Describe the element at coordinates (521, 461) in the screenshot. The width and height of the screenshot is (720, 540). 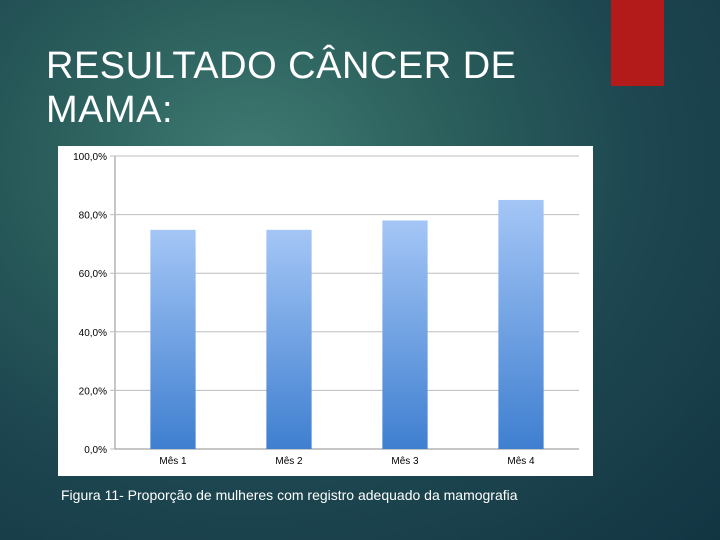
I see `x-tick-label: Mês 4` at that location.